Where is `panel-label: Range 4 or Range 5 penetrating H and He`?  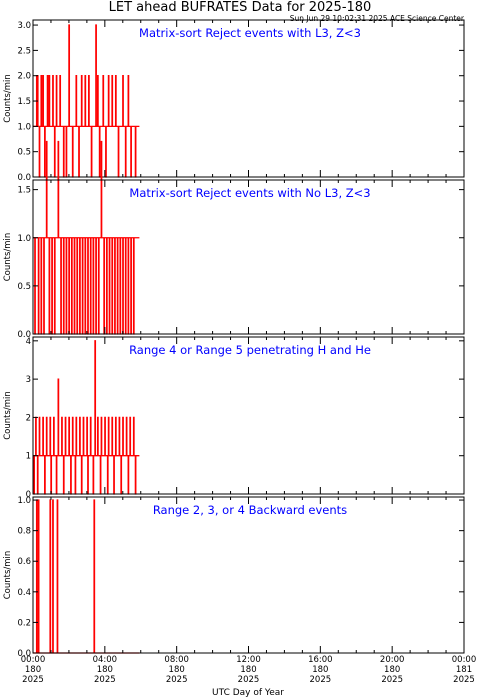 panel-label: Range 4 or Range 5 penetrating H and He is located at coordinates (250, 350).